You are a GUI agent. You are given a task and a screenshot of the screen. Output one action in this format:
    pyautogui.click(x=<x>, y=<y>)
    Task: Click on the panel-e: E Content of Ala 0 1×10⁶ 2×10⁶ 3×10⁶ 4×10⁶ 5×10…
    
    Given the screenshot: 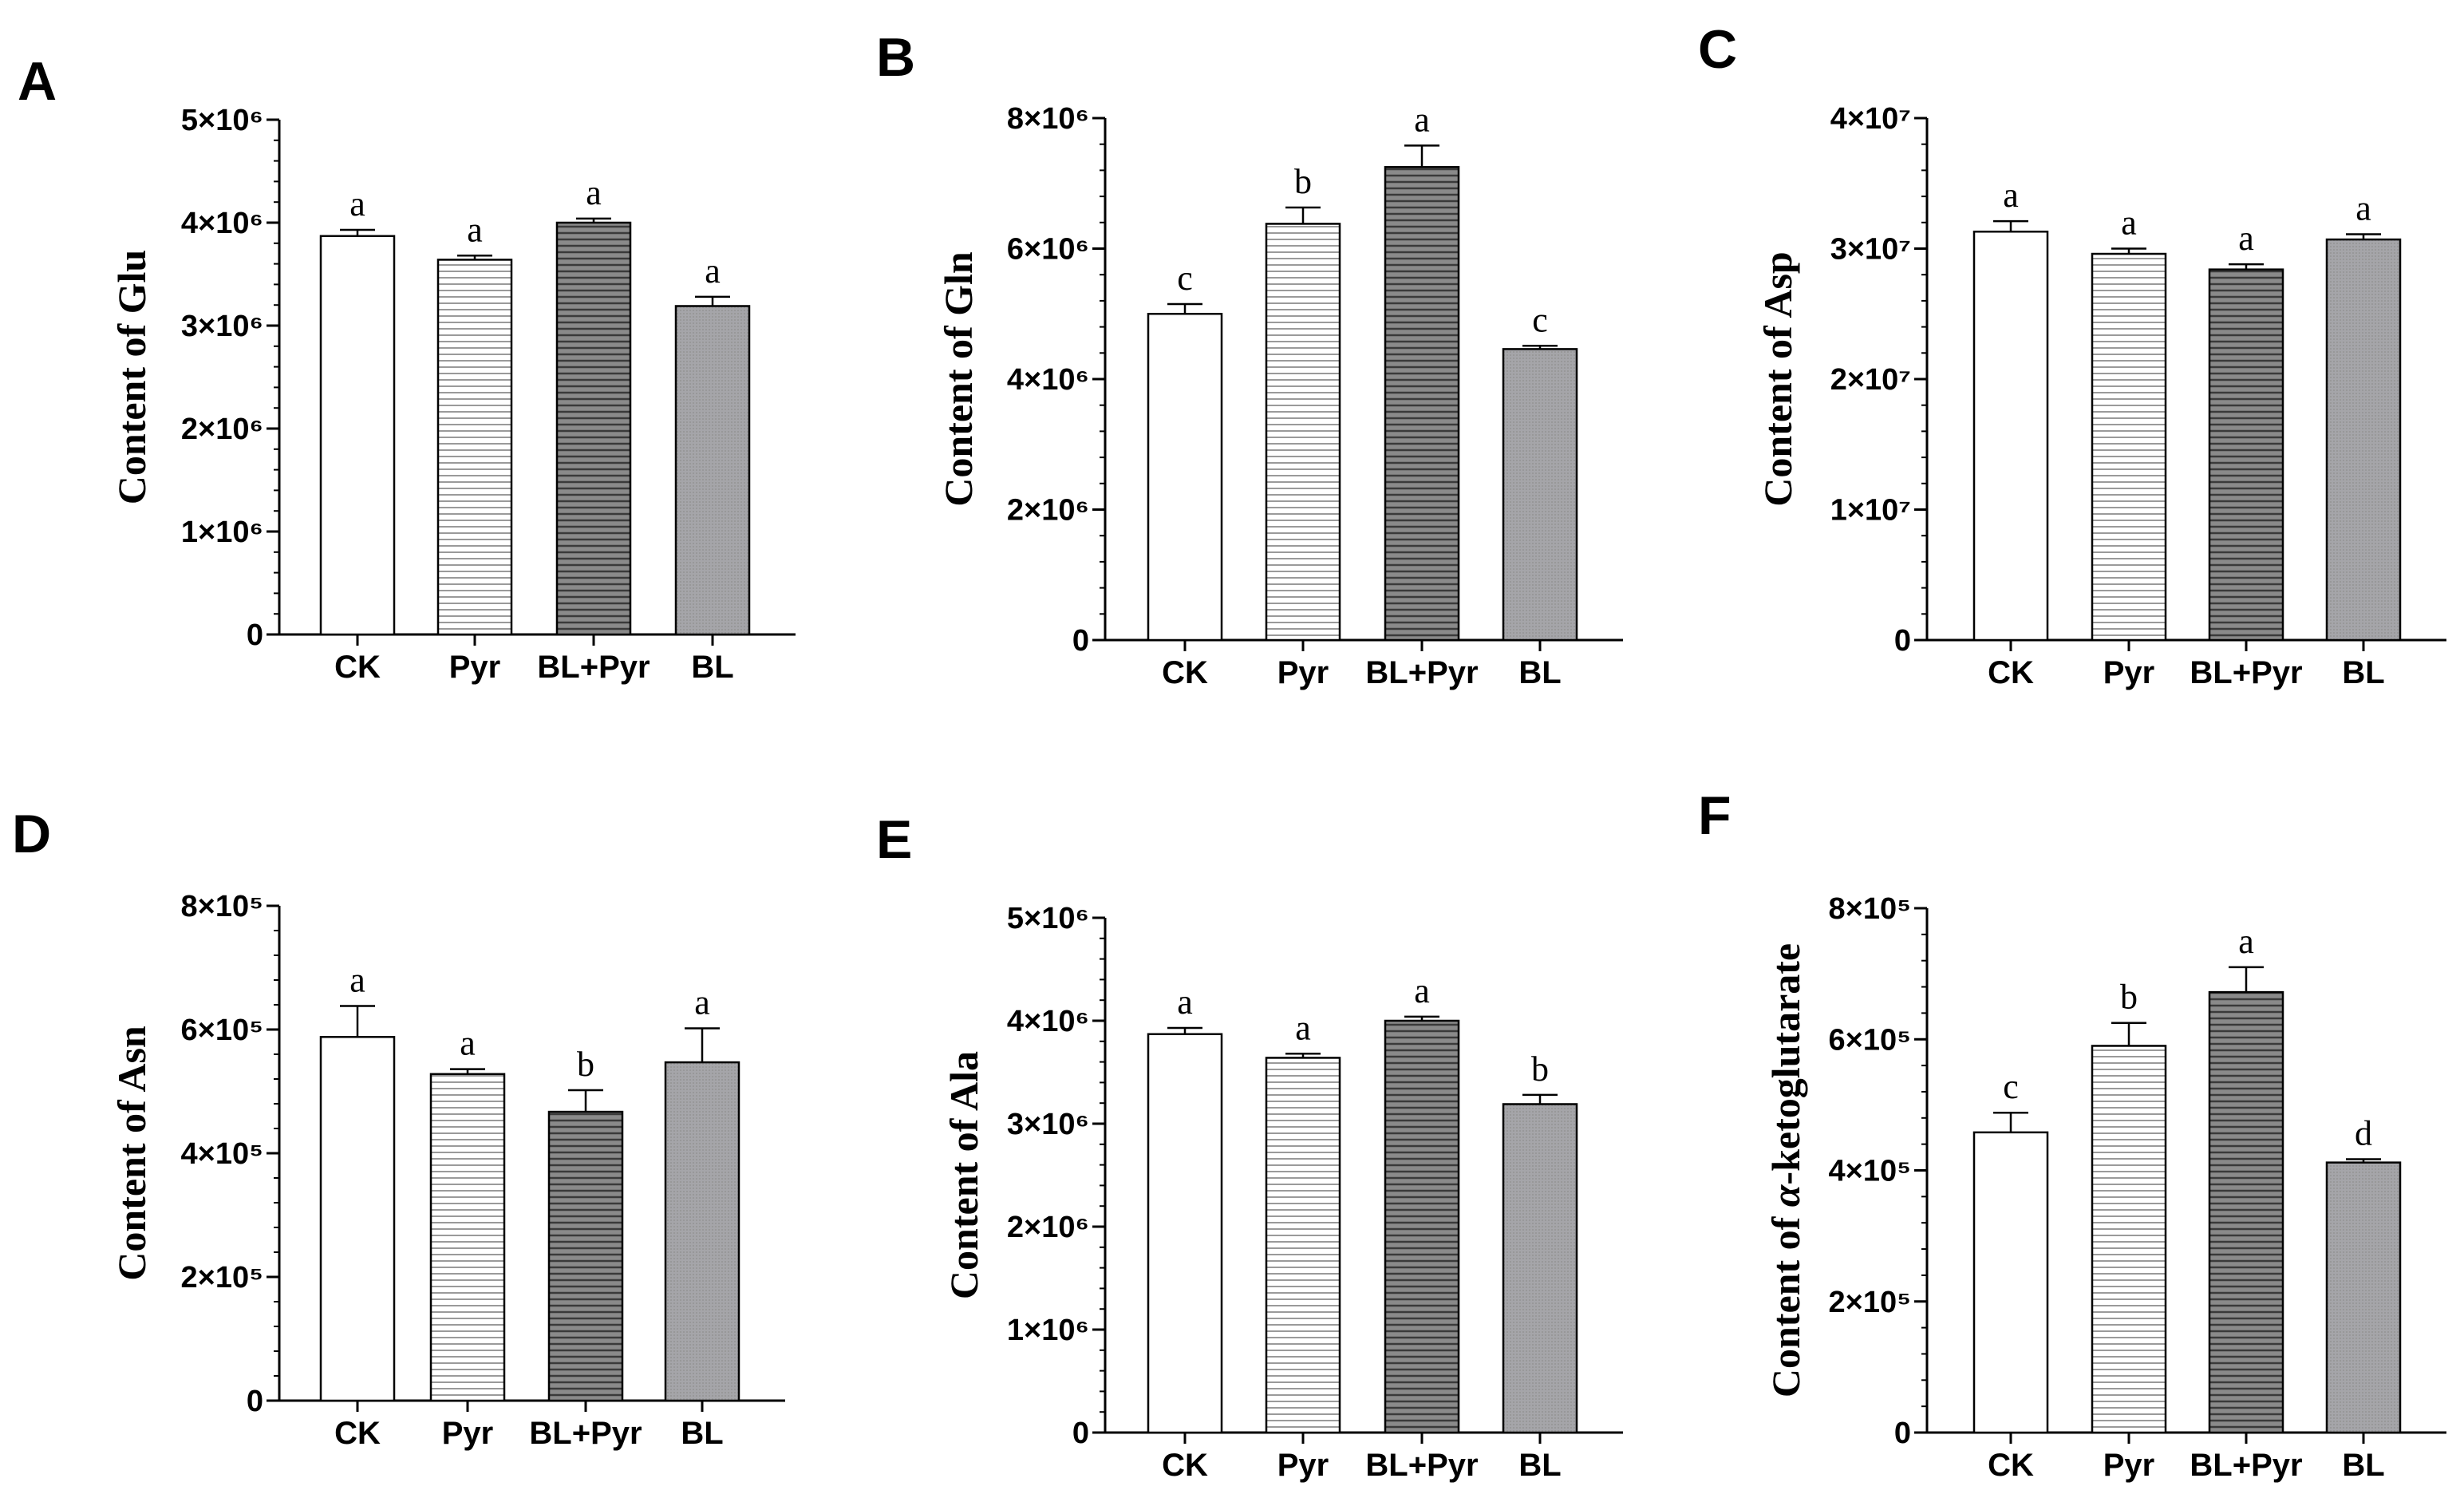 What is the action you would take?
    pyautogui.click(x=1249, y=1146)
    